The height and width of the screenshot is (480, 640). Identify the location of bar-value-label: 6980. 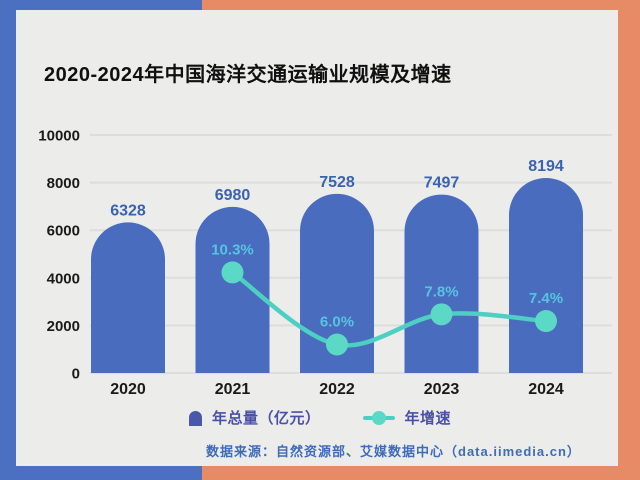
(233, 195).